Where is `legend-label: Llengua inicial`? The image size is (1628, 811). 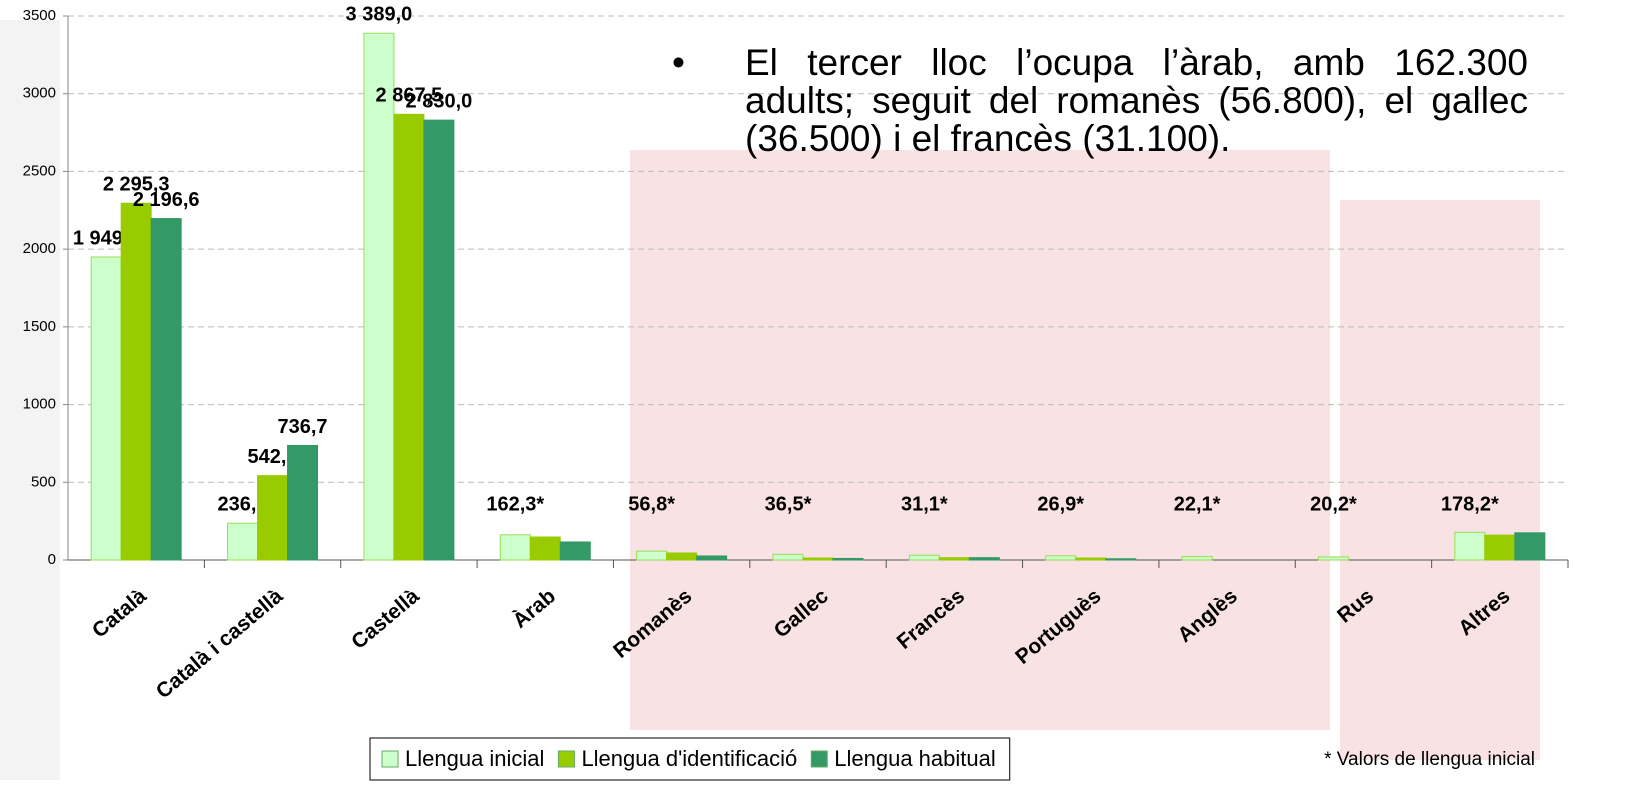 legend-label: Llengua inicial is located at coordinates (474, 758).